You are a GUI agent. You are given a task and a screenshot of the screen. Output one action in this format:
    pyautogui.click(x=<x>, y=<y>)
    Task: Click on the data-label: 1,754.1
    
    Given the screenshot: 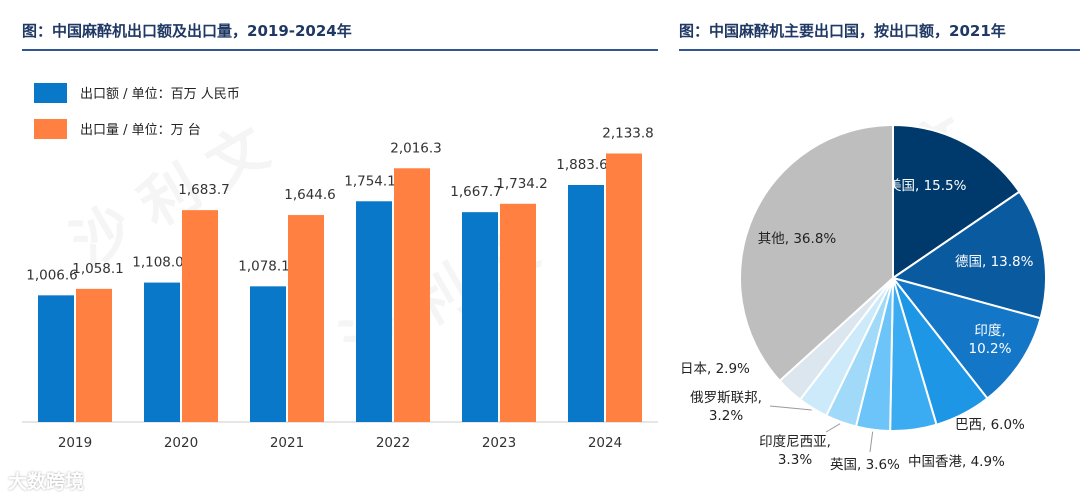 What is the action you would take?
    pyautogui.click(x=370, y=181)
    